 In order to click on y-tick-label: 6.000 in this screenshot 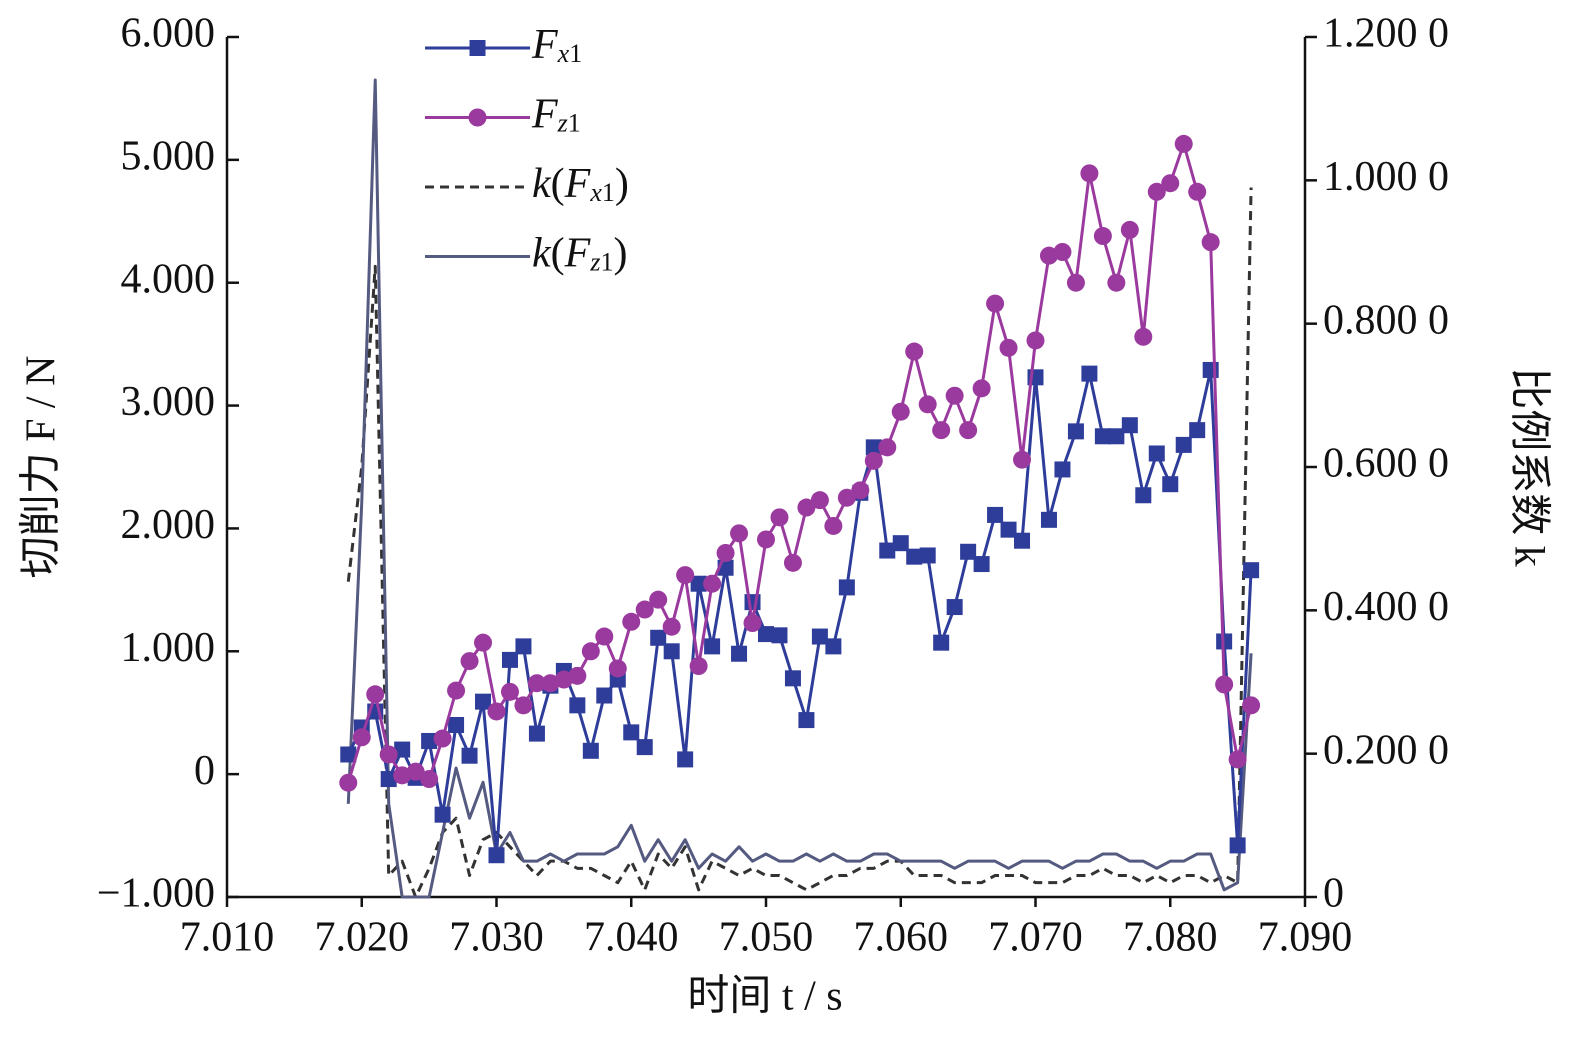, I will do `click(168, 34)`.